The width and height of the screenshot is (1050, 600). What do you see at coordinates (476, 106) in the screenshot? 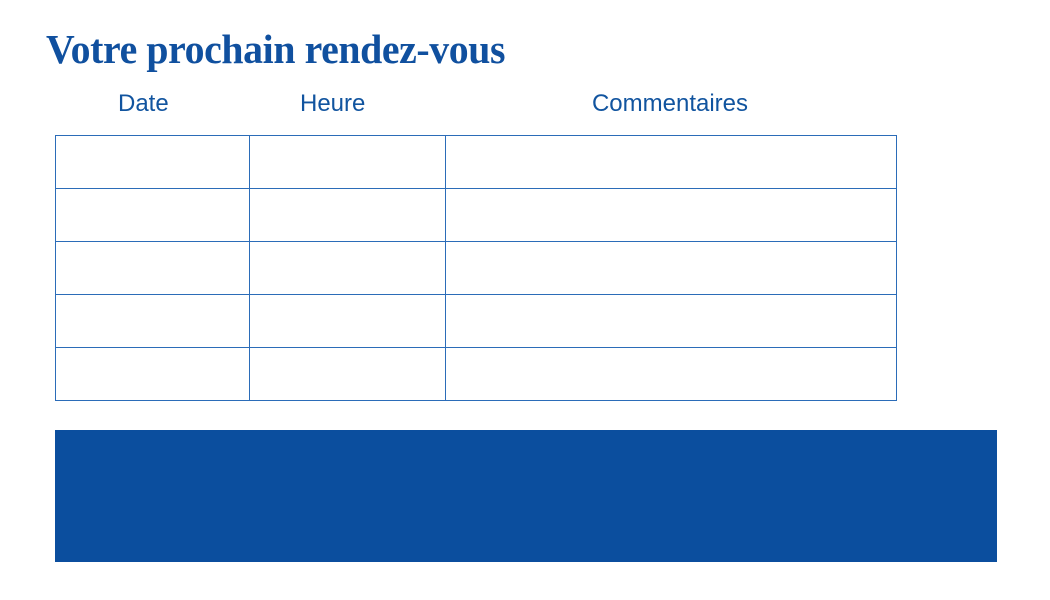
I see `table-column-headers: Date Heure Commentaires` at bounding box center [476, 106].